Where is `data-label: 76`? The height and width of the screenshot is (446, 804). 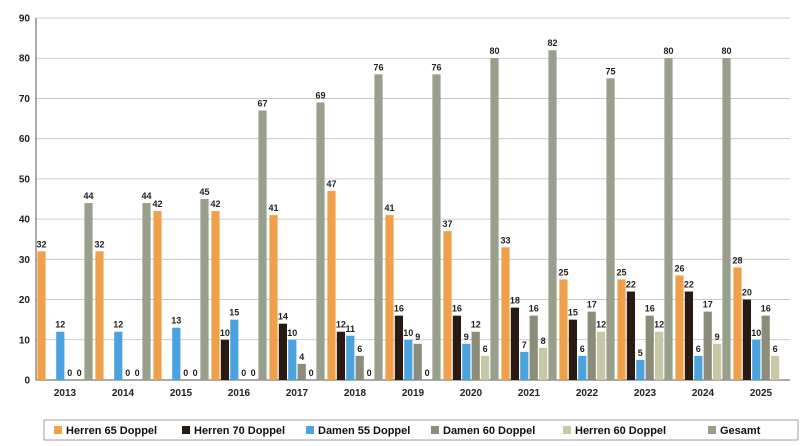 data-label: 76 is located at coordinates (378, 67).